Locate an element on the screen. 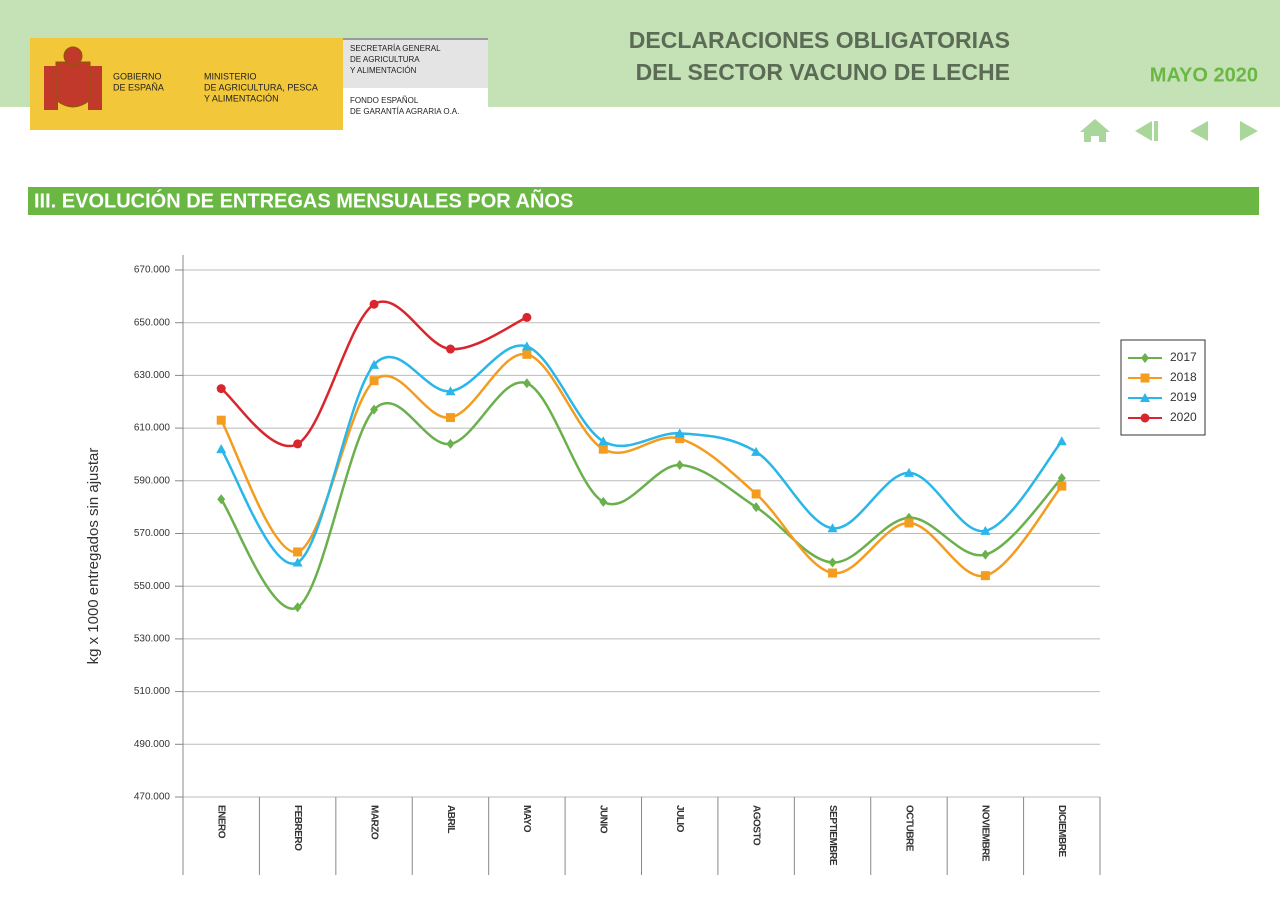 Image resolution: width=1280 pixels, height=924 pixels. y-tick-label: 490.000 is located at coordinates (152, 744).